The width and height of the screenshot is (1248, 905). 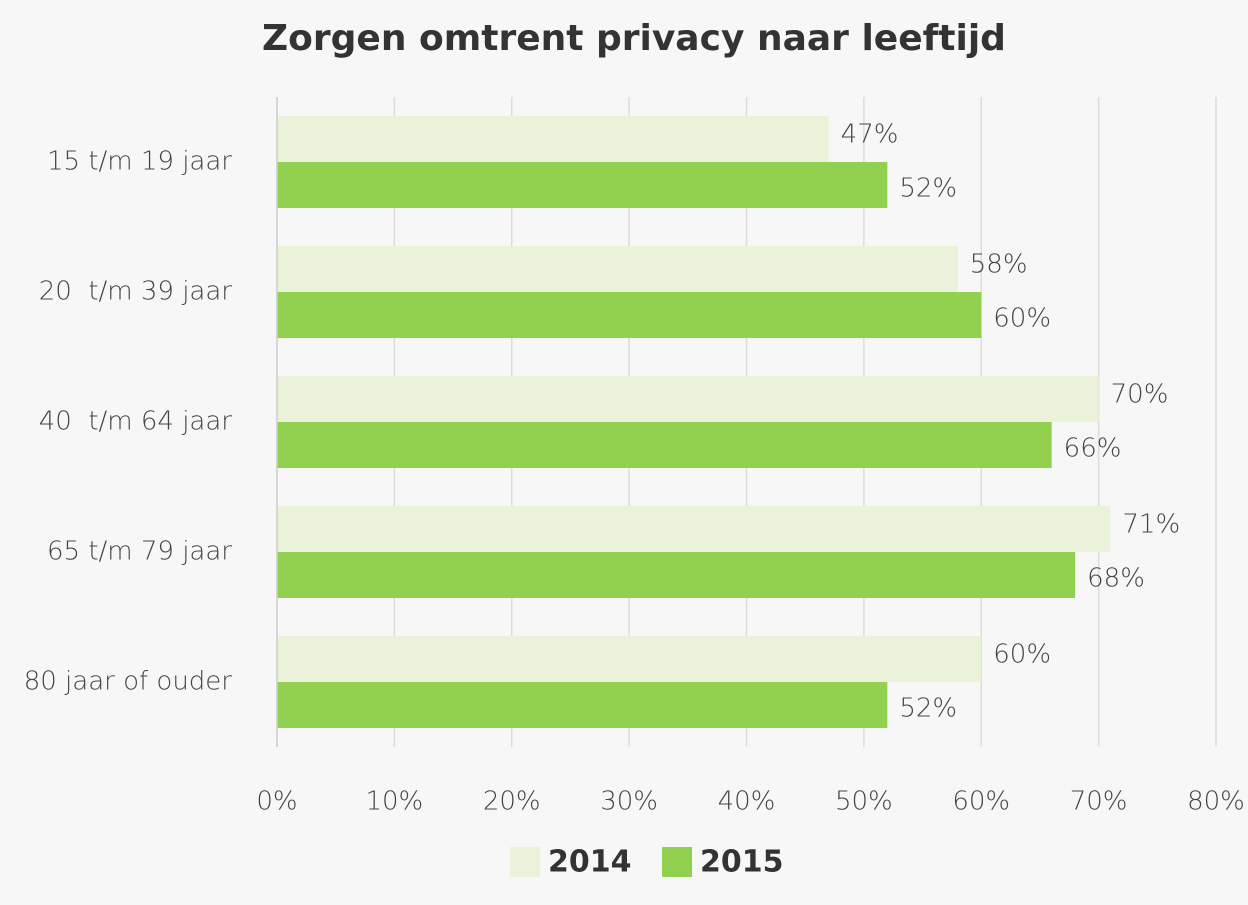 What do you see at coordinates (1216, 802) in the screenshot?
I see `x-tick-label: 80%` at bounding box center [1216, 802].